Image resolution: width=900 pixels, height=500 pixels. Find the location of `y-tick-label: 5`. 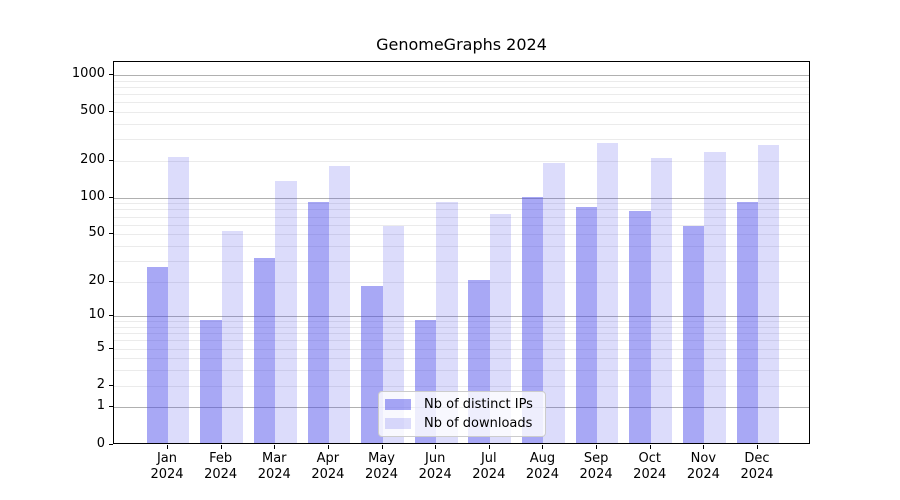

y-tick-label: 5 is located at coordinates (100, 347).